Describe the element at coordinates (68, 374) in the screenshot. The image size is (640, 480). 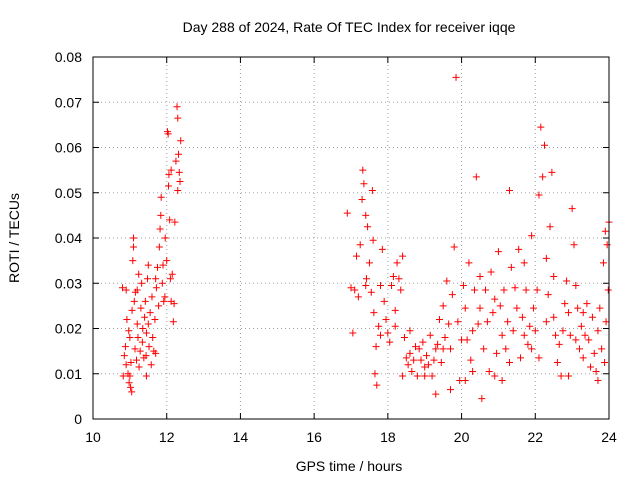
I see `y-tick-label: 0.01` at that location.